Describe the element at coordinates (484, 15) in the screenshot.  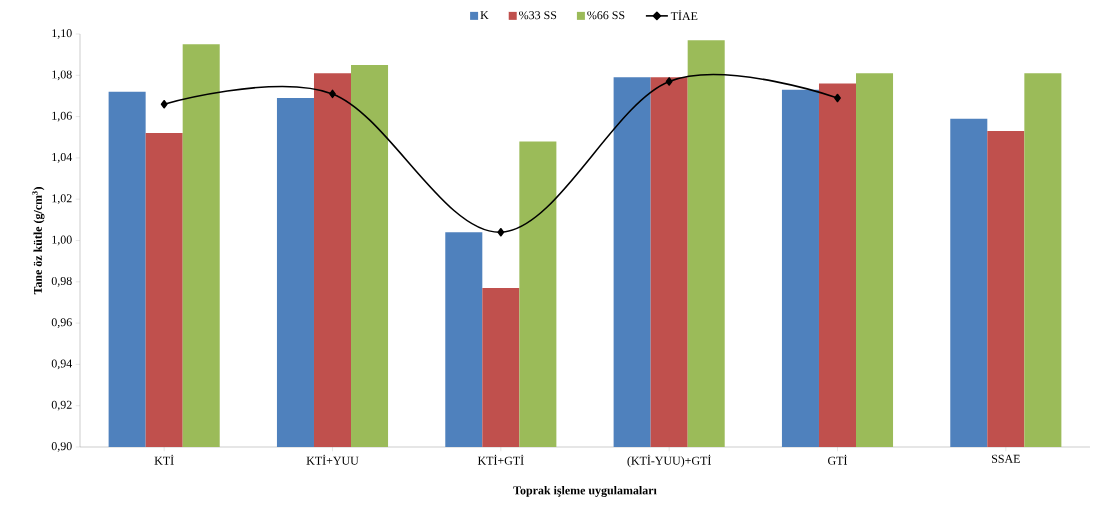
I see `legend-label: K` at that location.